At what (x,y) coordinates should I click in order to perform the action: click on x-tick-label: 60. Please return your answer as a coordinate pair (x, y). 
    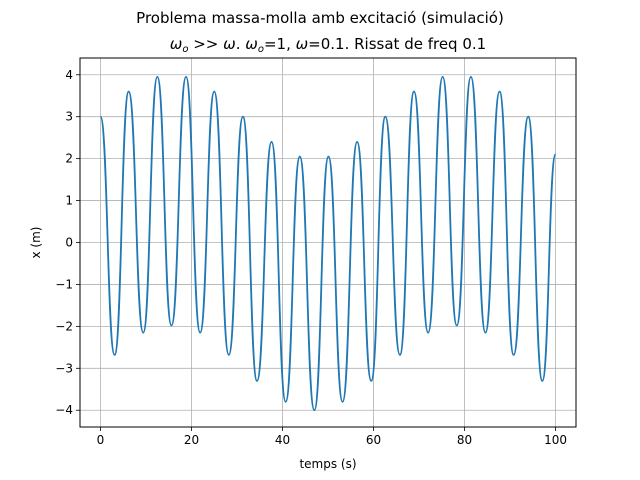
    Looking at the image, I should click on (373, 440).